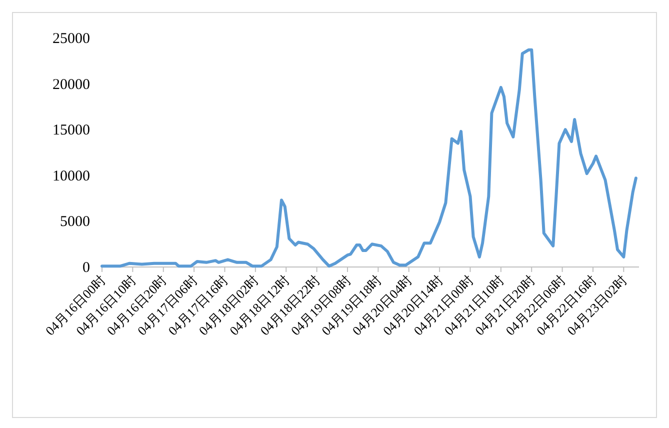 The image size is (669, 428). What do you see at coordinates (71, 130) in the screenshot?
I see `y-tick-label: 15000` at bounding box center [71, 130].